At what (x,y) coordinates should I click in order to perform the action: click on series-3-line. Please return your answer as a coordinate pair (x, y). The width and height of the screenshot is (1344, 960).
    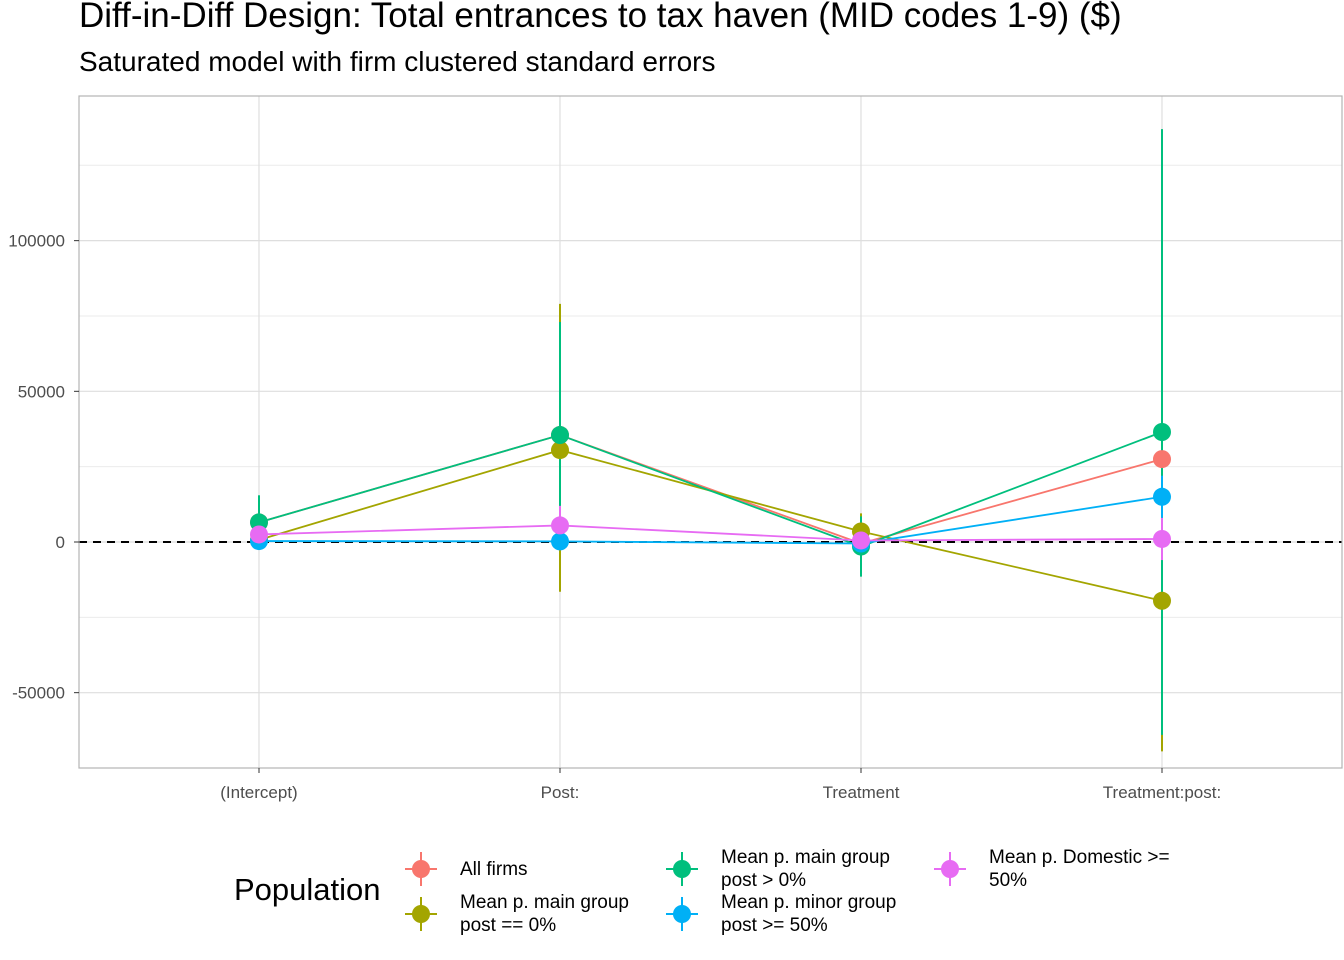
    Looking at the image, I should click on (710, 489).